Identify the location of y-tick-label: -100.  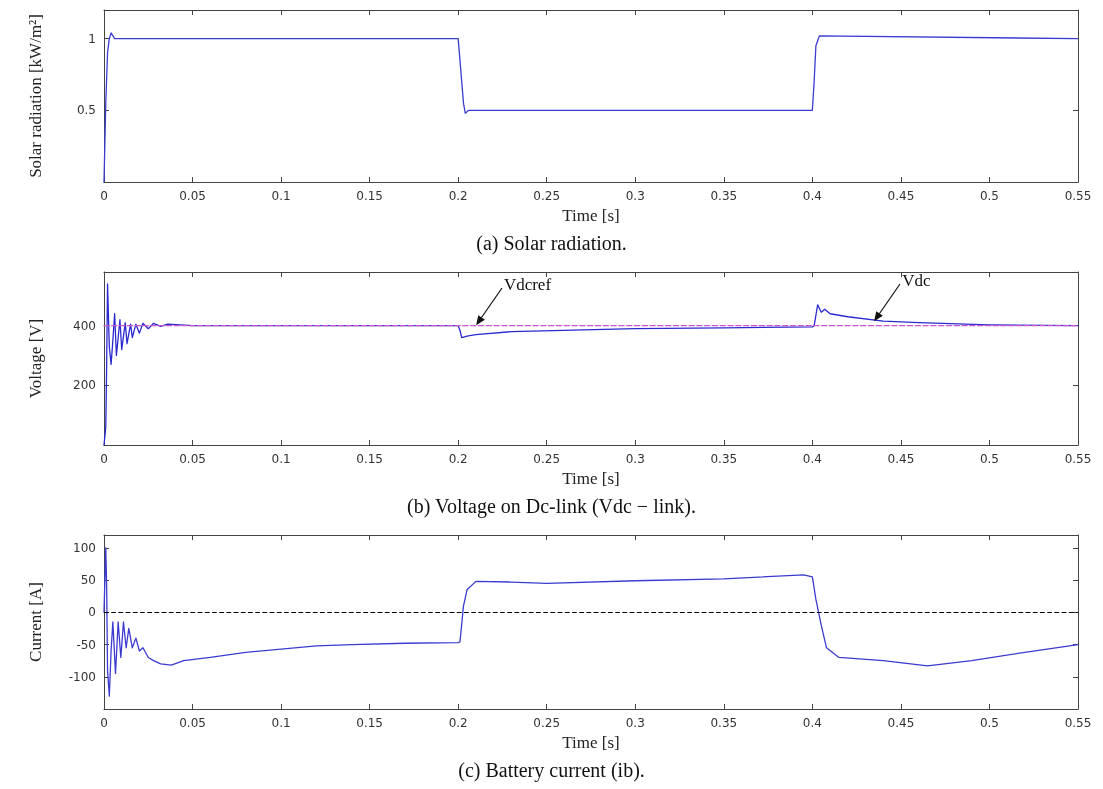
(82, 676).